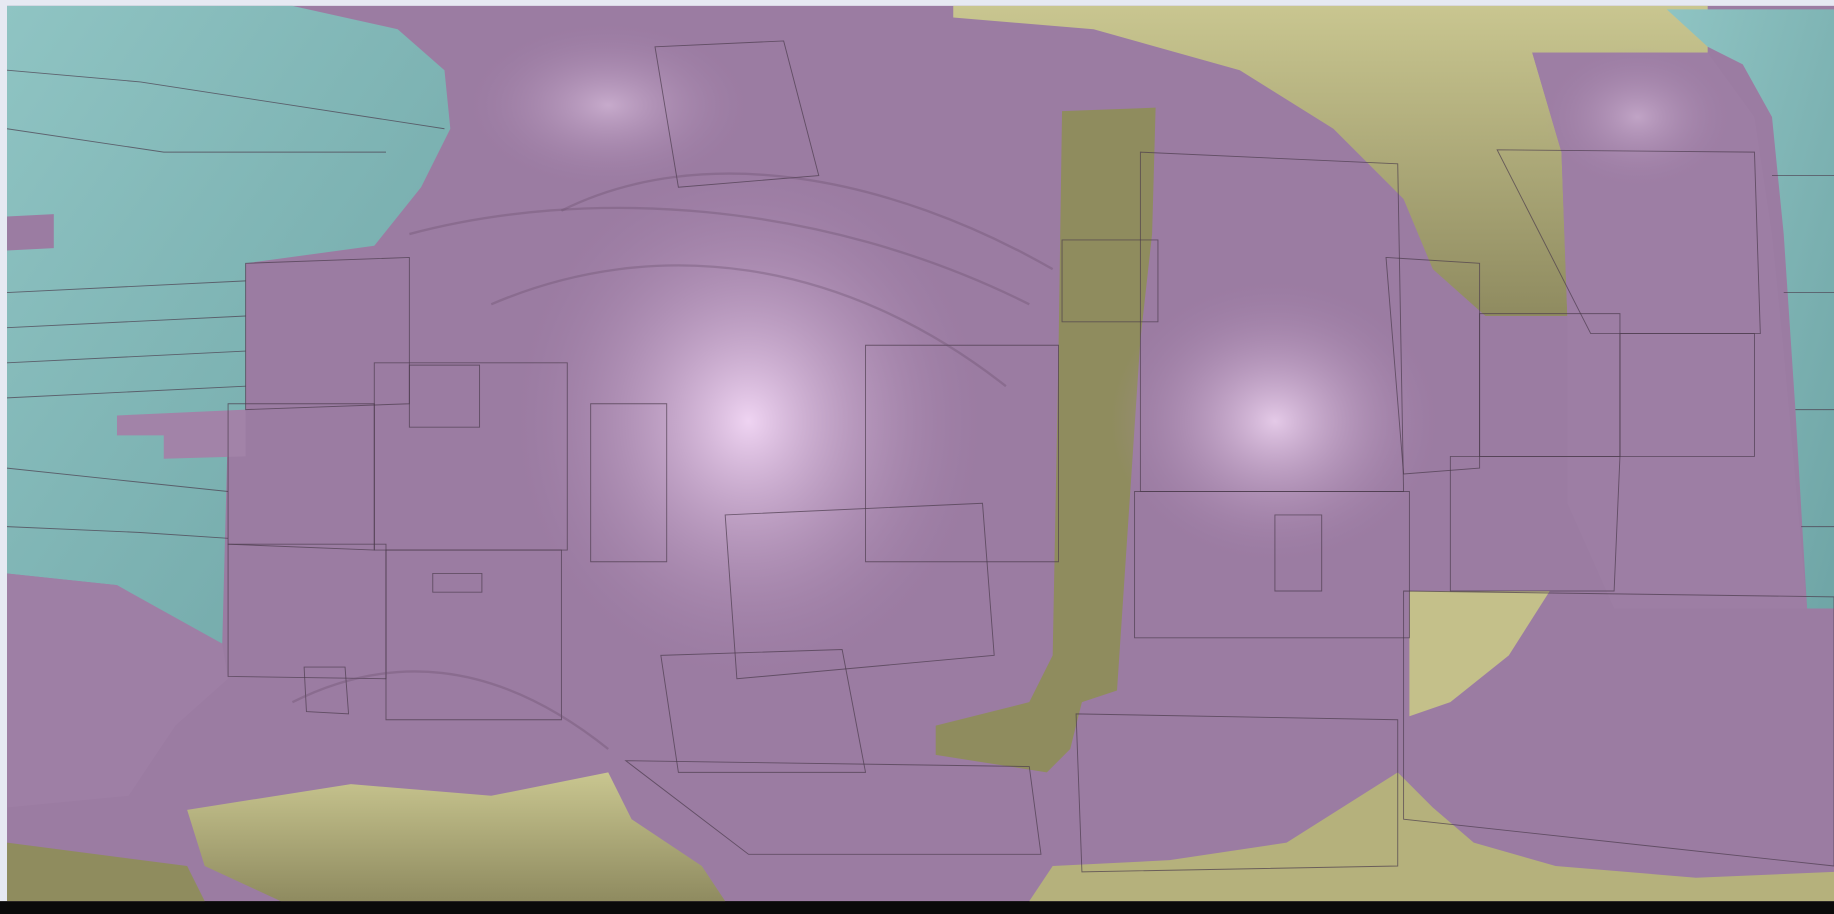  Describe the element at coordinates (1045, 440) in the screenshot. I see `olive-strip` at that location.